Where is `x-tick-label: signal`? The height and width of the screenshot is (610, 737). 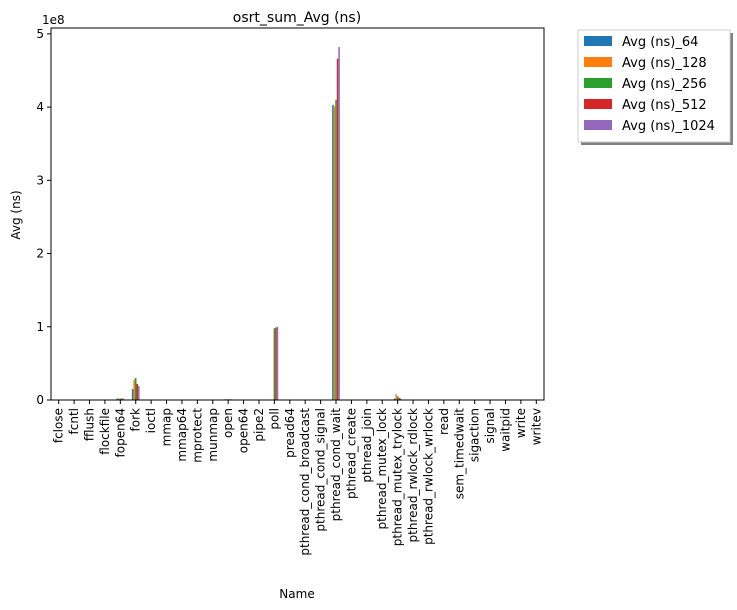
x-tick-label: signal is located at coordinates (490, 426).